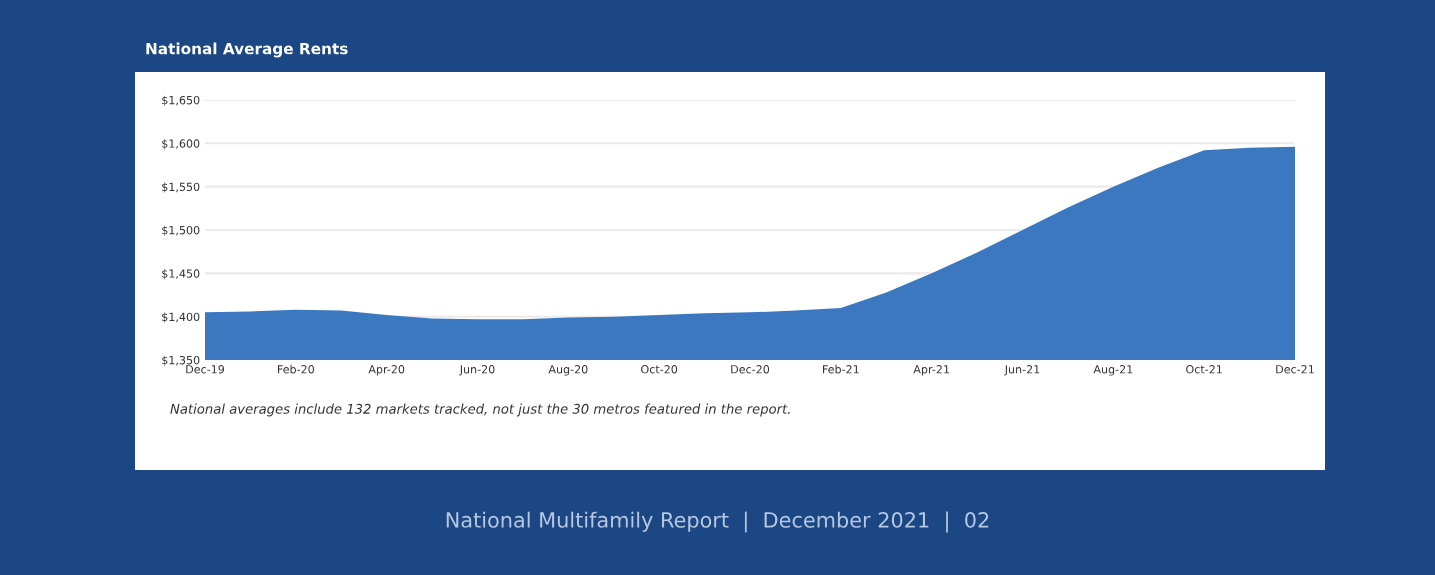 The width and height of the screenshot is (1435, 575). Describe the element at coordinates (181, 100) in the screenshot. I see `y-tick-label: $1,650` at that location.